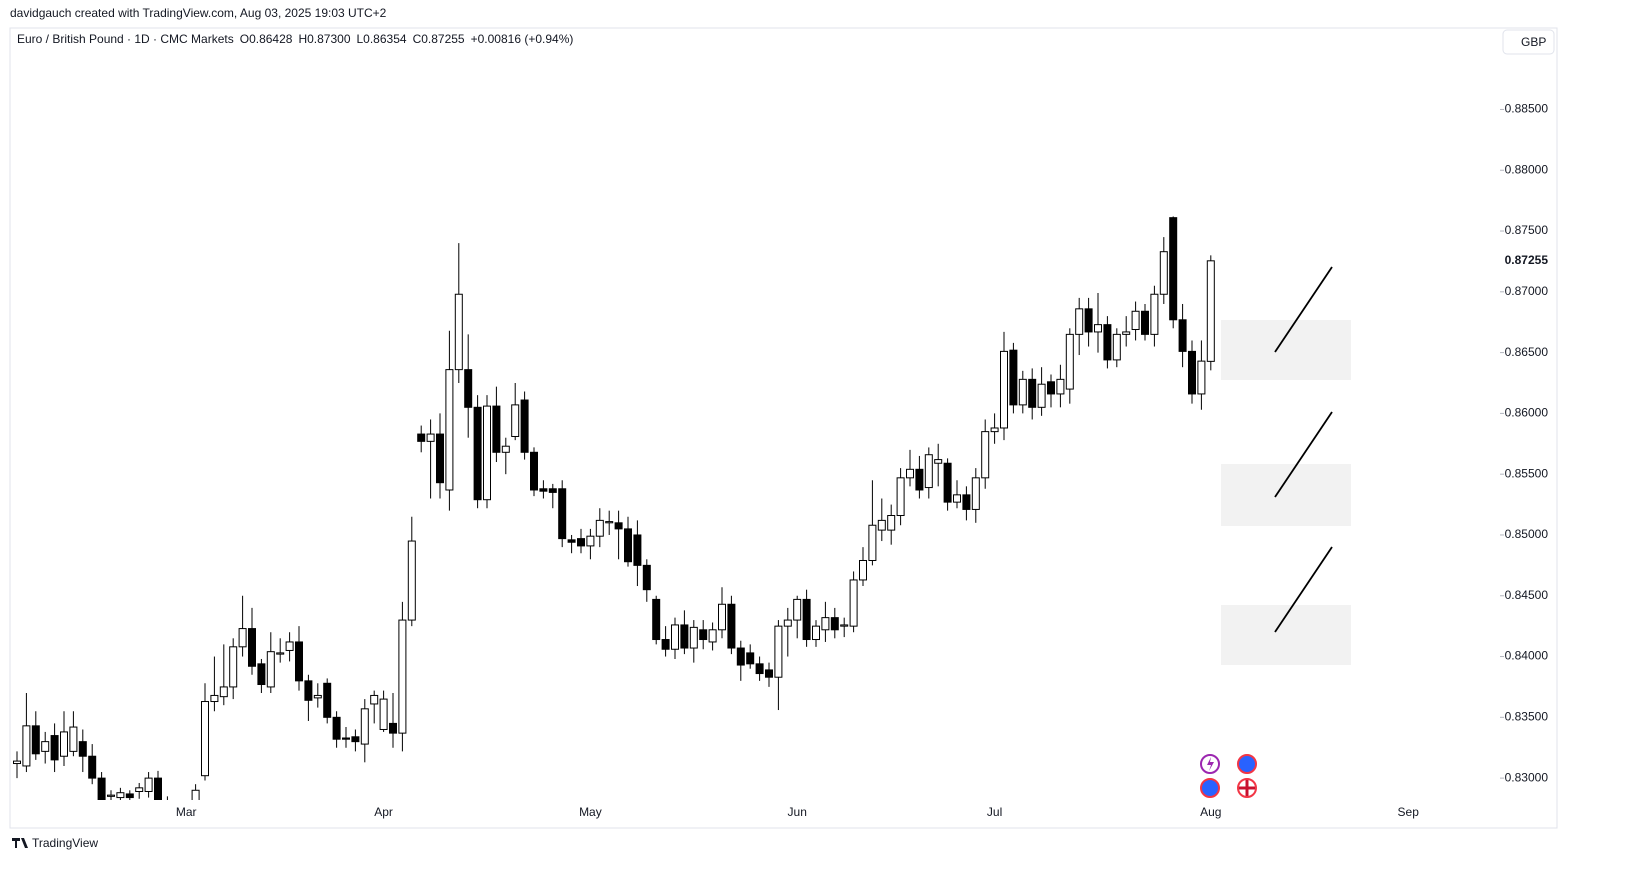 Image resolution: width=1626 pixels, height=893 pixels. I want to click on x-tick-label: Apr, so click(383, 812).